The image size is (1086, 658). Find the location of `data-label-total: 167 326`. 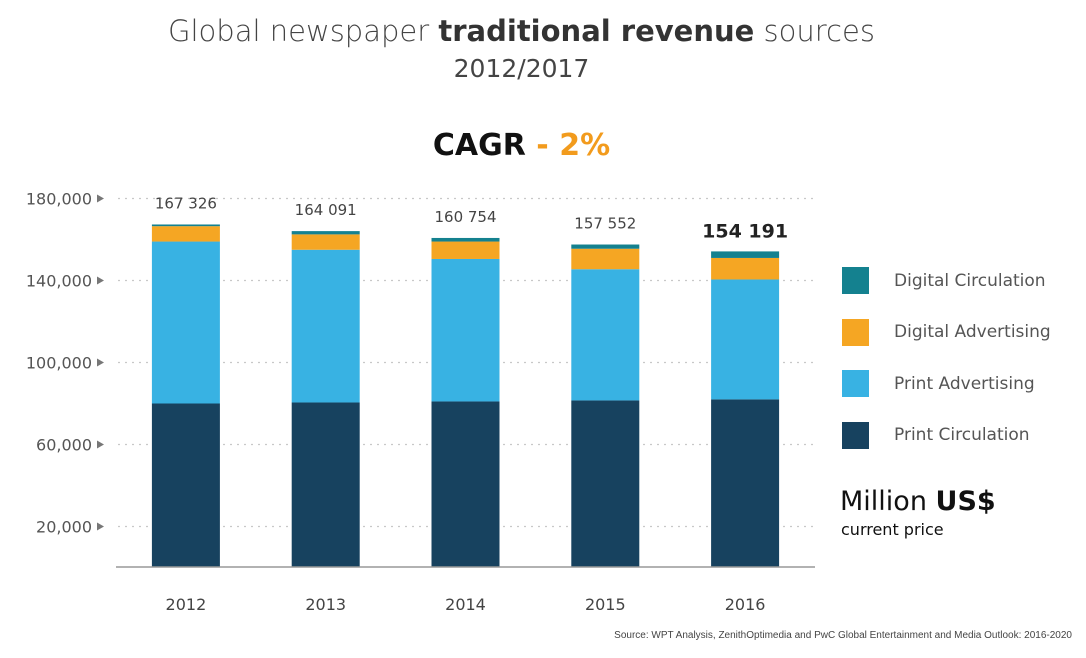

data-label-total: 167 326 is located at coordinates (186, 203).